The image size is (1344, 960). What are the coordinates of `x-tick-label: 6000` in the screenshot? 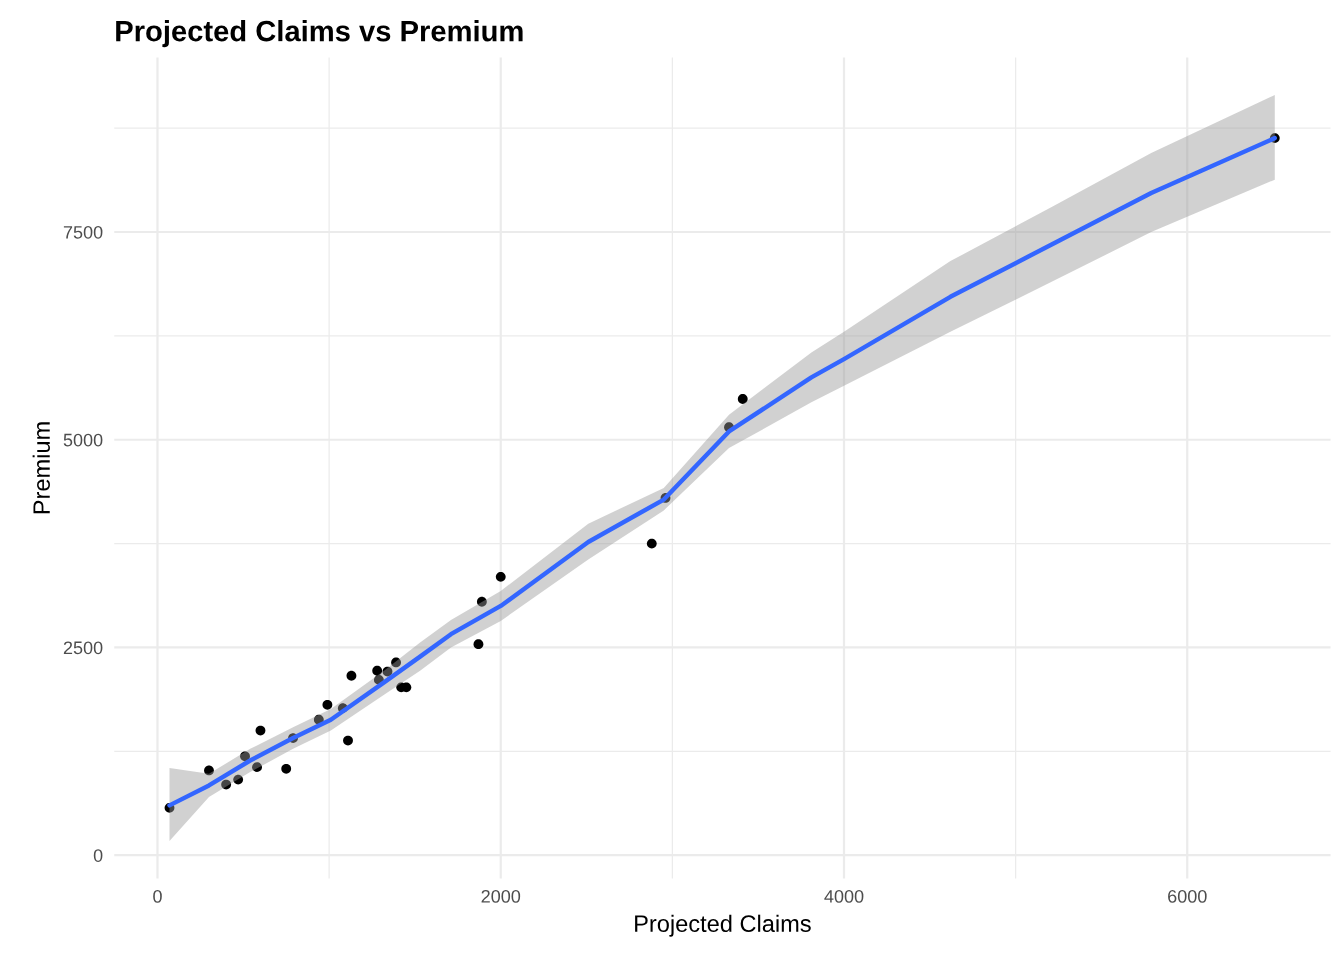 It's located at (1187, 896).